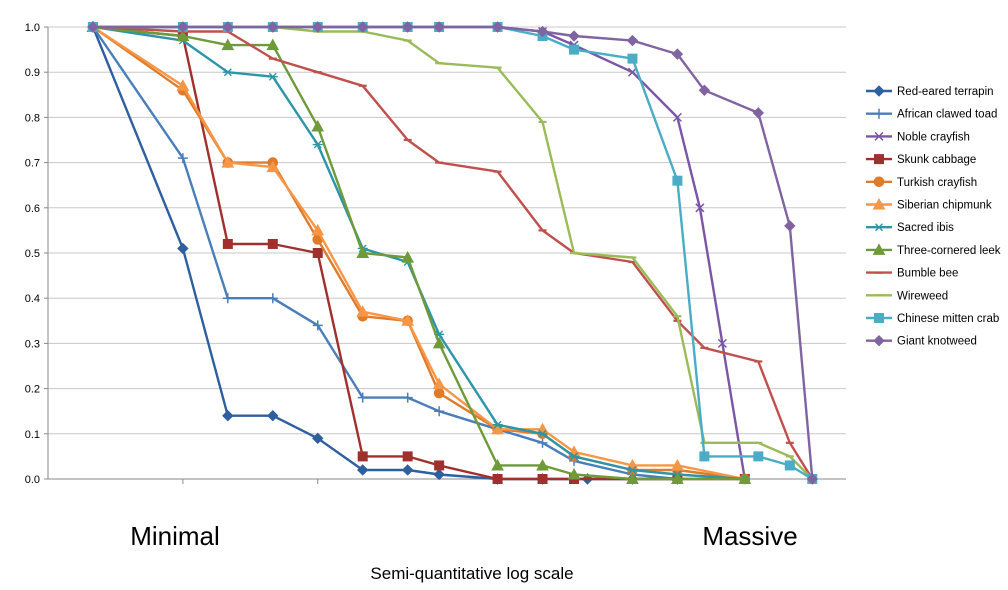  What do you see at coordinates (471, 573) in the screenshot?
I see `x-axis-title: Semi-quantitative log scale` at bounding box center [471, 573].